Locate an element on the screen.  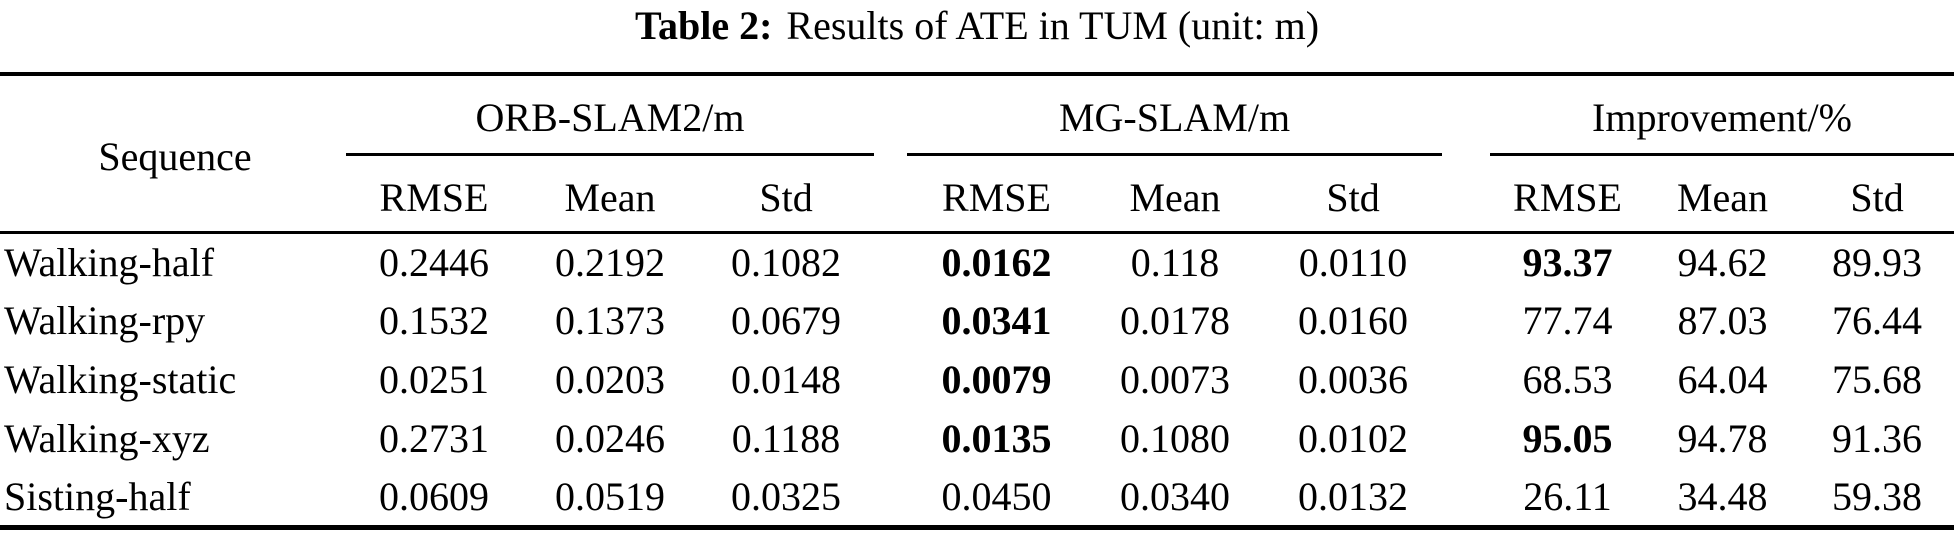
group-header-improvement: Improvement/% is located at coordinates (1722, 114).